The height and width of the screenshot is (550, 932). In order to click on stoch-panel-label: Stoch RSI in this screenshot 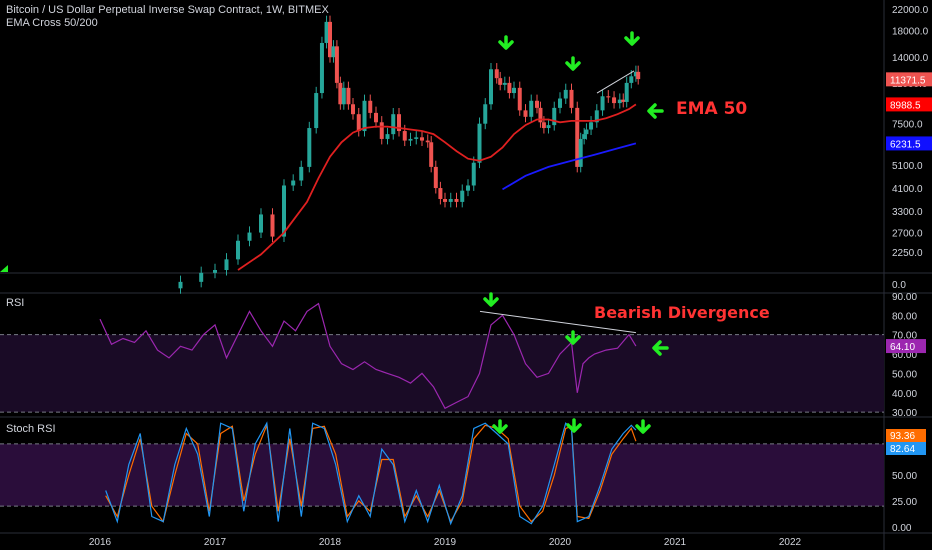, I will do `click(31, 429)`.